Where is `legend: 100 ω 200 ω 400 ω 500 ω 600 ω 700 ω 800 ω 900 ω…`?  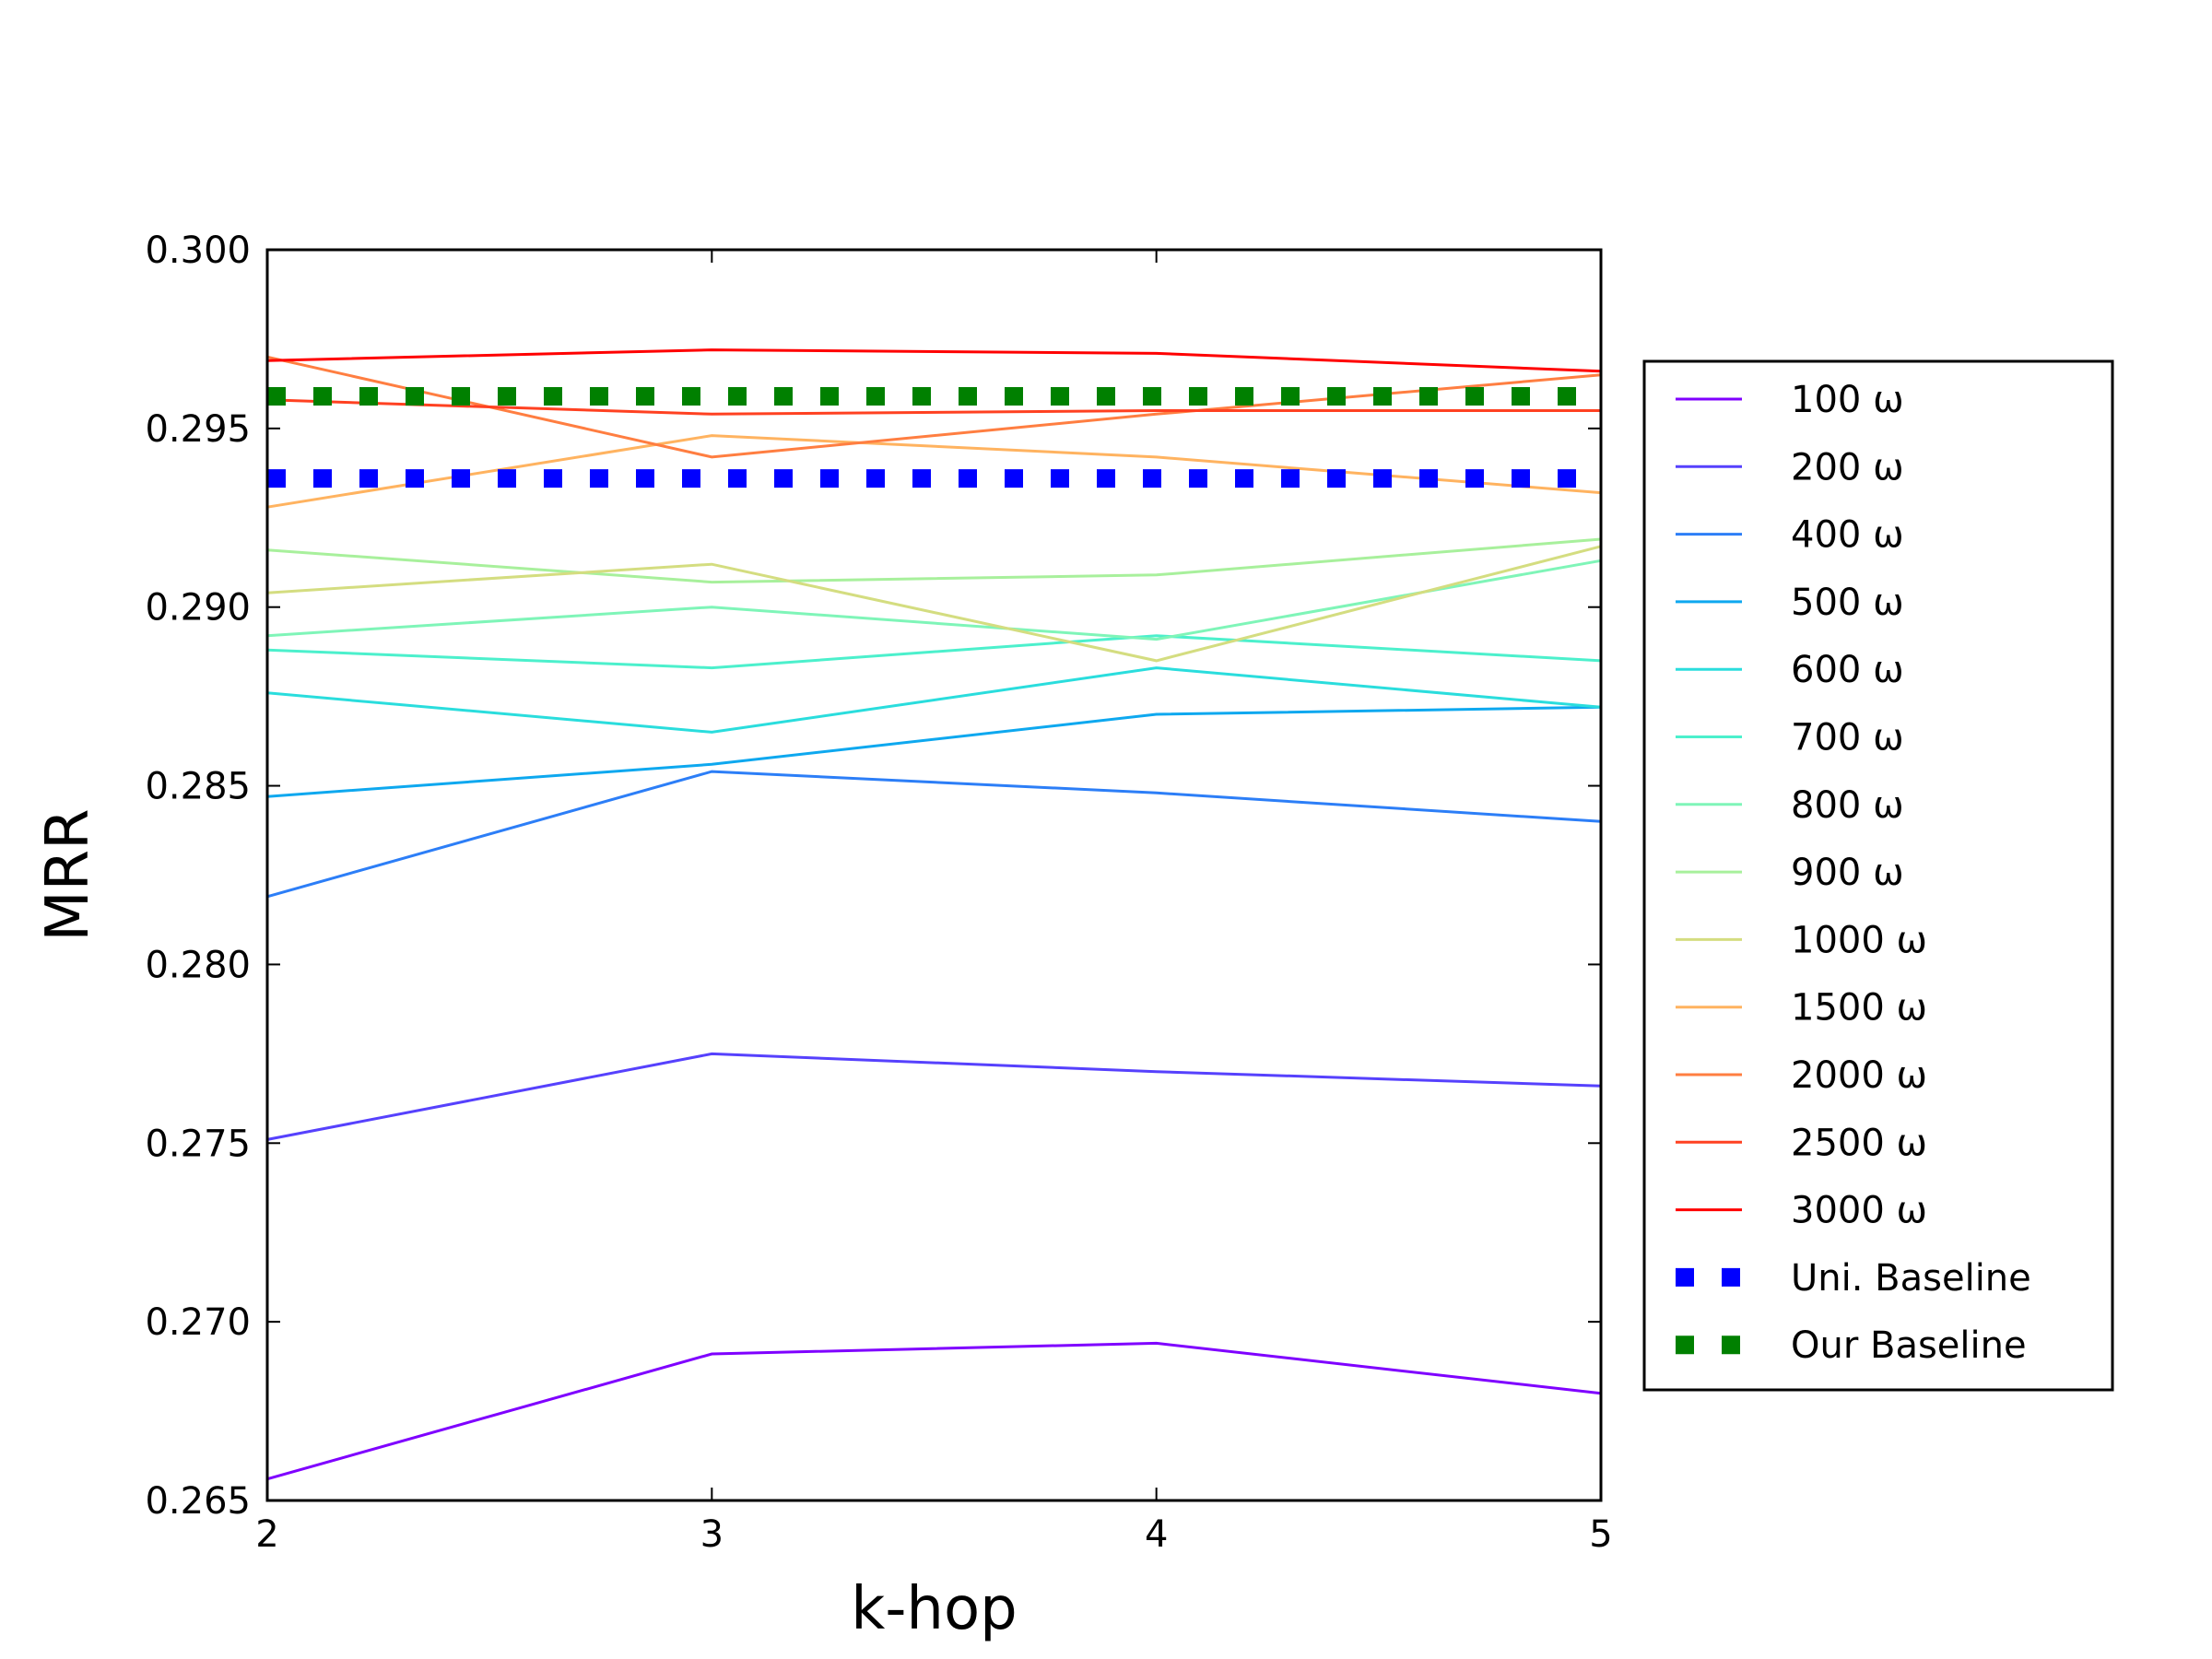 legend: 100 ω 200 ω 400 ω 500 ω 600 ω 700 ω 800 ω 900 ω… is located at coordinates (1878, 875).